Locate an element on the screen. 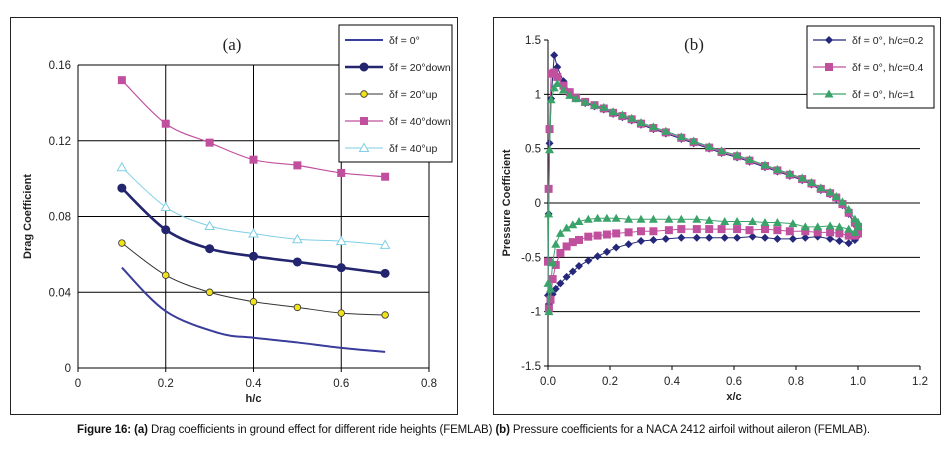  series-line is located at coordinates (253, 309).